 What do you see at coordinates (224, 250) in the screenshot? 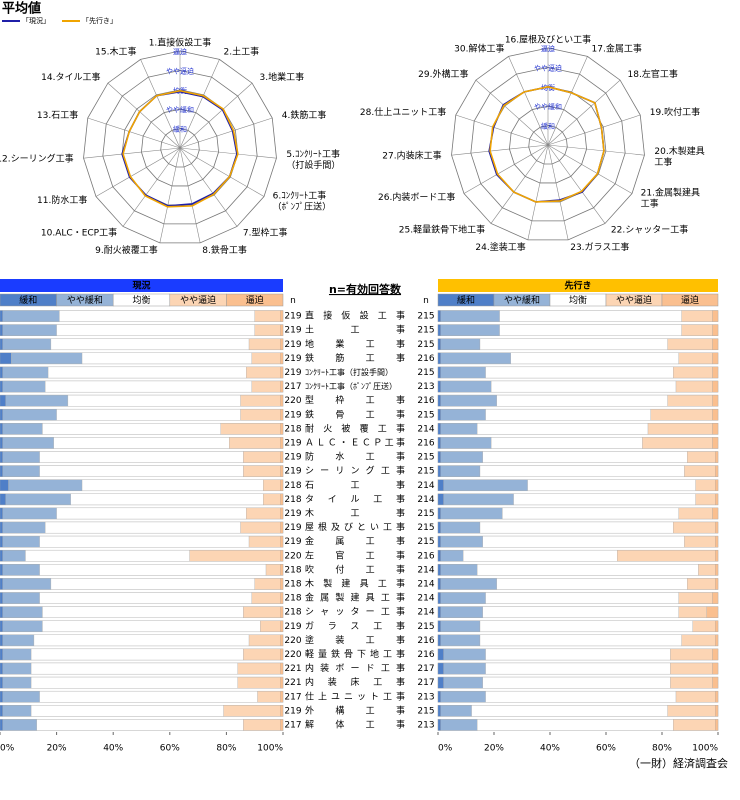
I see `axis-label: 8.鉄骨工事` at bounding box center [224, 250].